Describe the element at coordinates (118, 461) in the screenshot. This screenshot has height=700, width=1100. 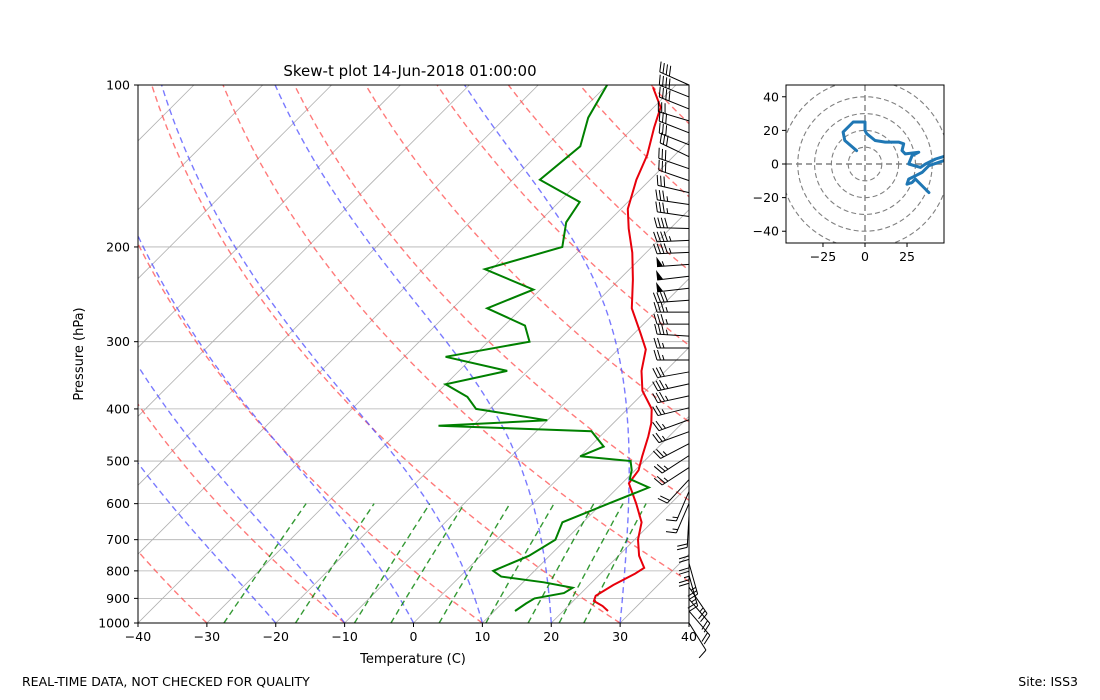
I see `y-tick-label: 500` at that location.